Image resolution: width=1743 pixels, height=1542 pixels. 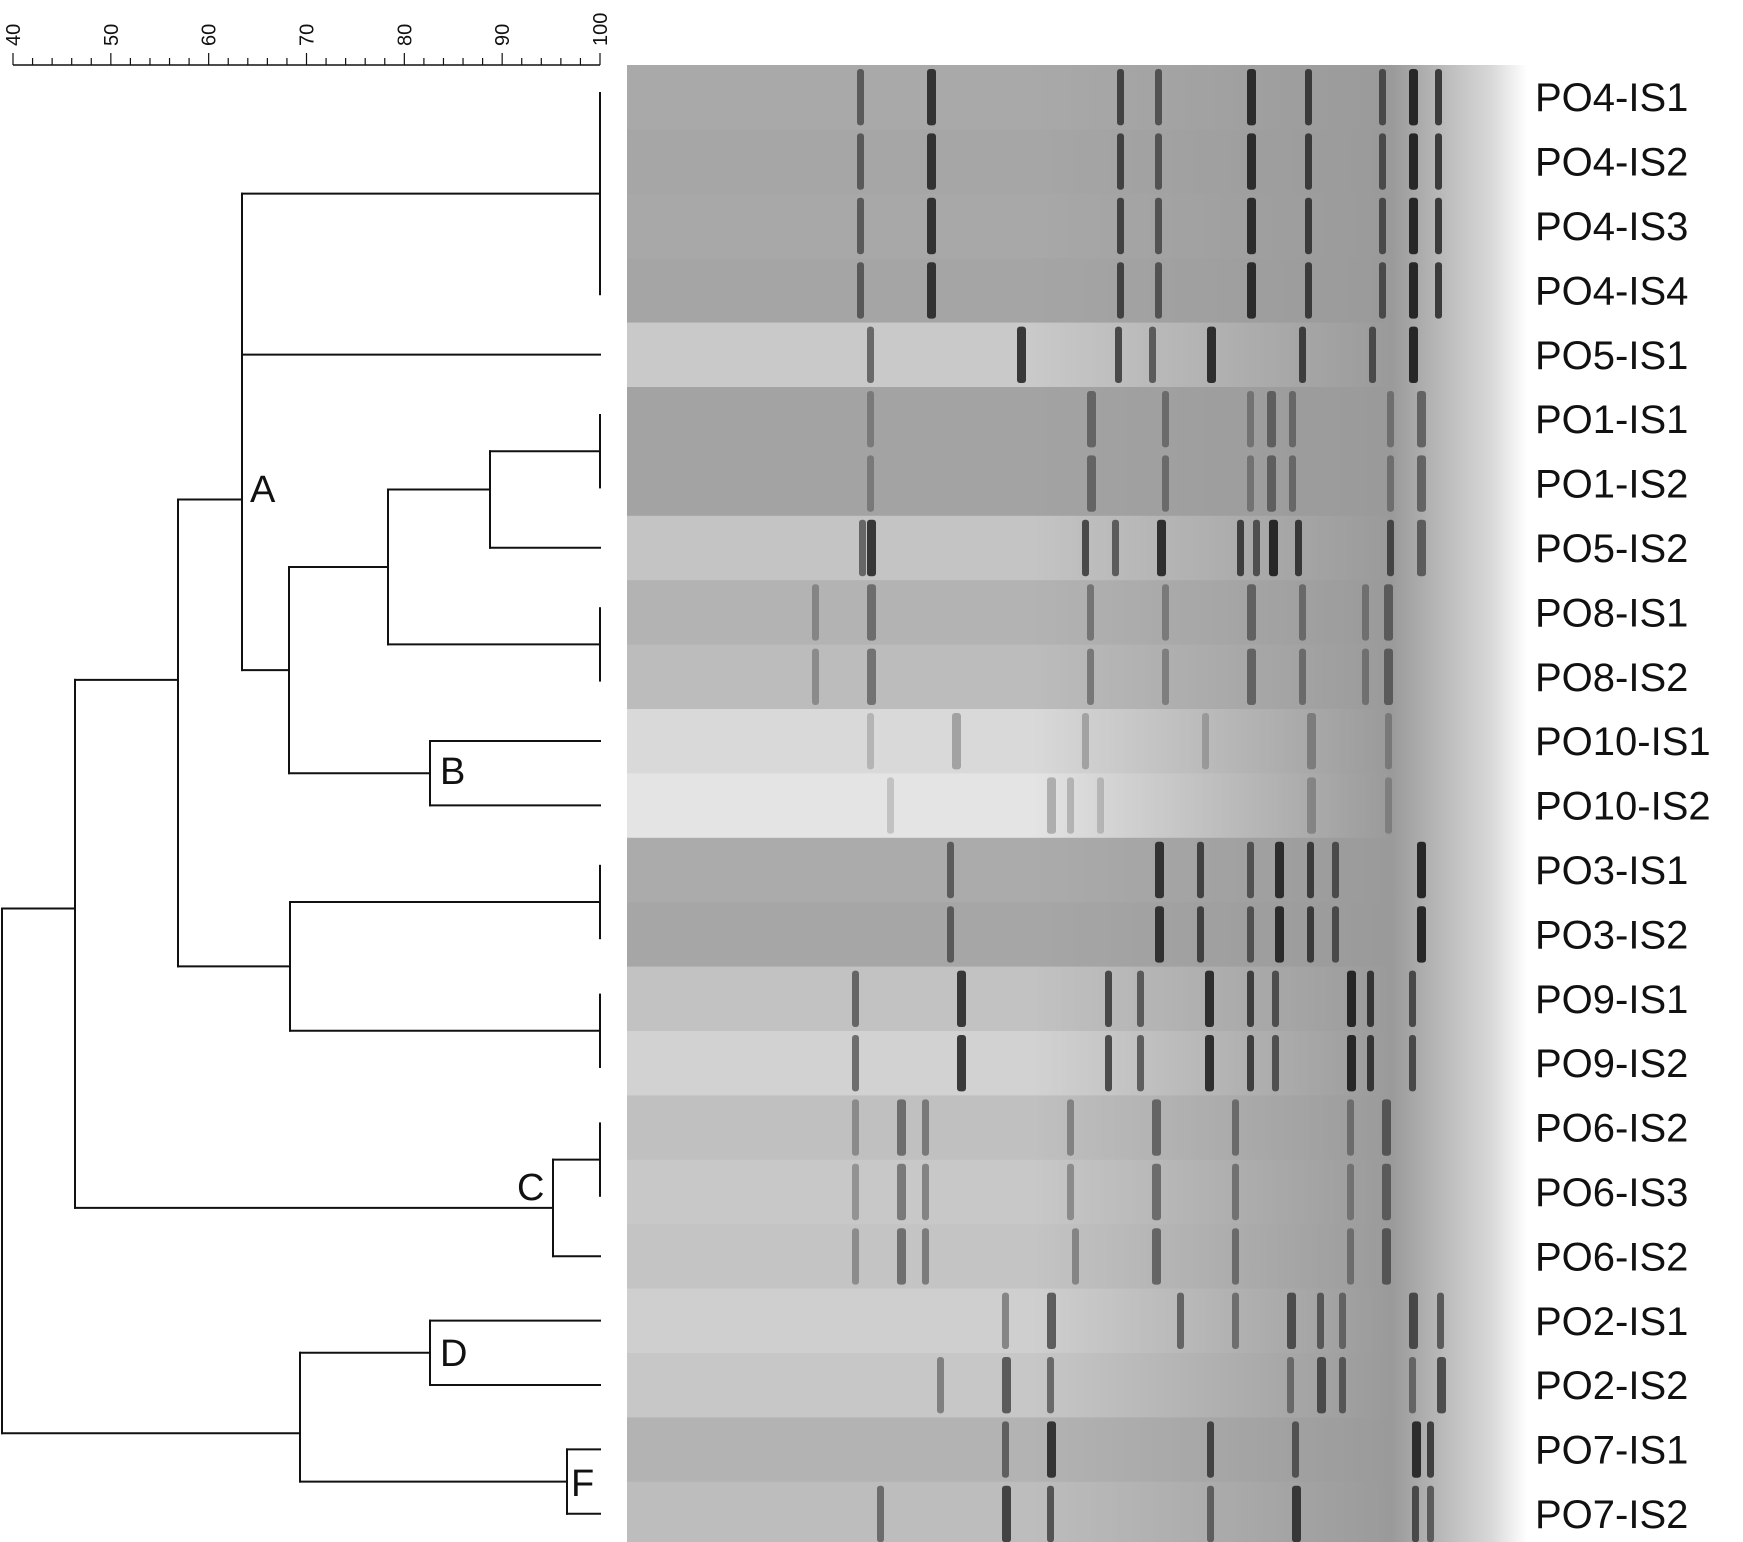 I want to click on sample-label: PO4-IS4, so click(x=1611, y=291).